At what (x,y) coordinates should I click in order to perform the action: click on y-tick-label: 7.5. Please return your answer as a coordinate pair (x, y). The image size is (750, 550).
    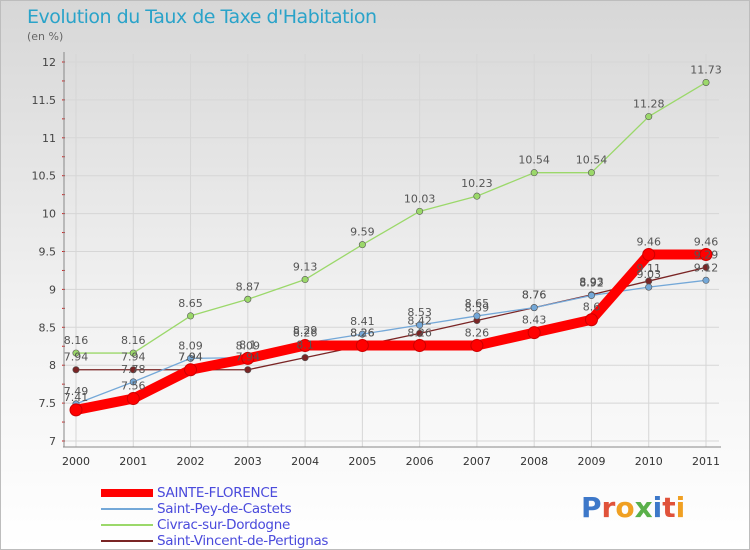
    Looking at the image, I should click on (48, 403).